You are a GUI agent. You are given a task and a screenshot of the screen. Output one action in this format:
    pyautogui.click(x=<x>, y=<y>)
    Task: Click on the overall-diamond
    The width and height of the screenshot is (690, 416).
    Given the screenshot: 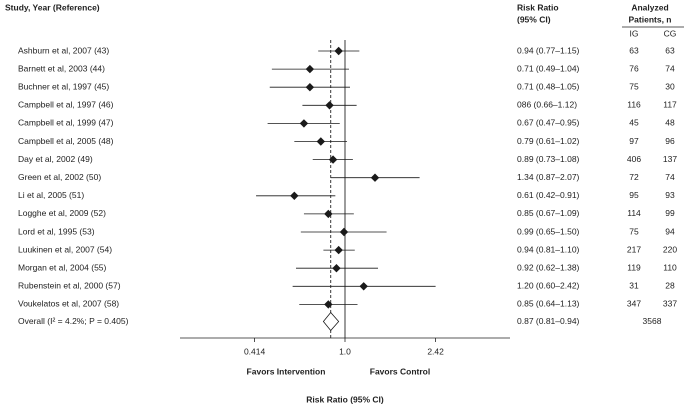 What is the action you would take?
    pyautogui.click(x=331, y=321)
    